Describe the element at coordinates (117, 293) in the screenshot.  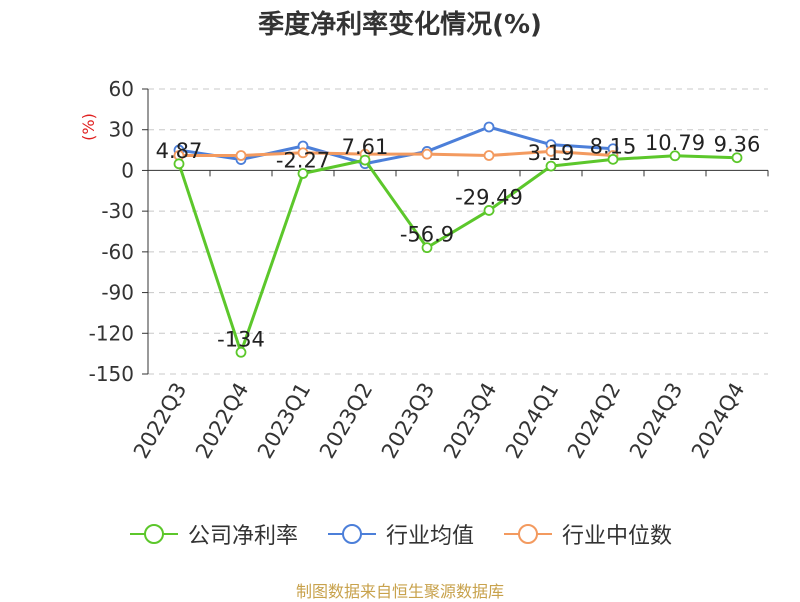
I see `y-tick-label: -90` at that location.